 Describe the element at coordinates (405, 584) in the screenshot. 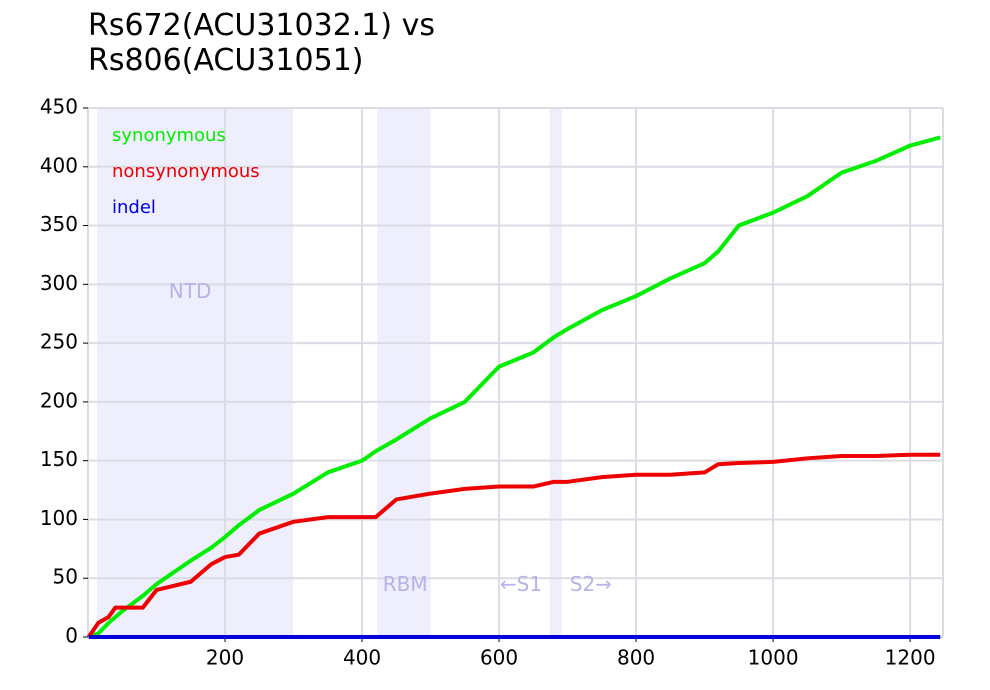

I see `region-label: RBM` at that location.